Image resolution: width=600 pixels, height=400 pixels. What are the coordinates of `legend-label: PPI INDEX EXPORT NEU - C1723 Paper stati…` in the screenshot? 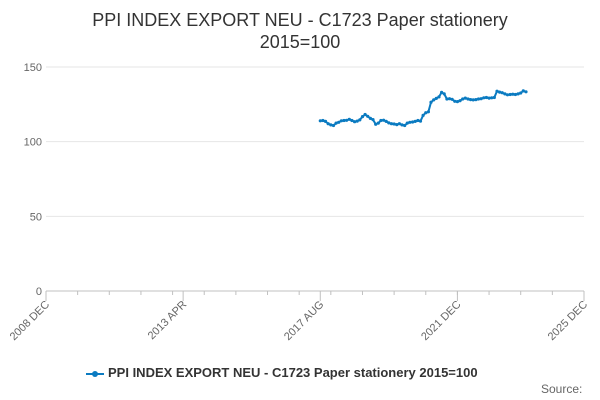 It's located at (293, 372).